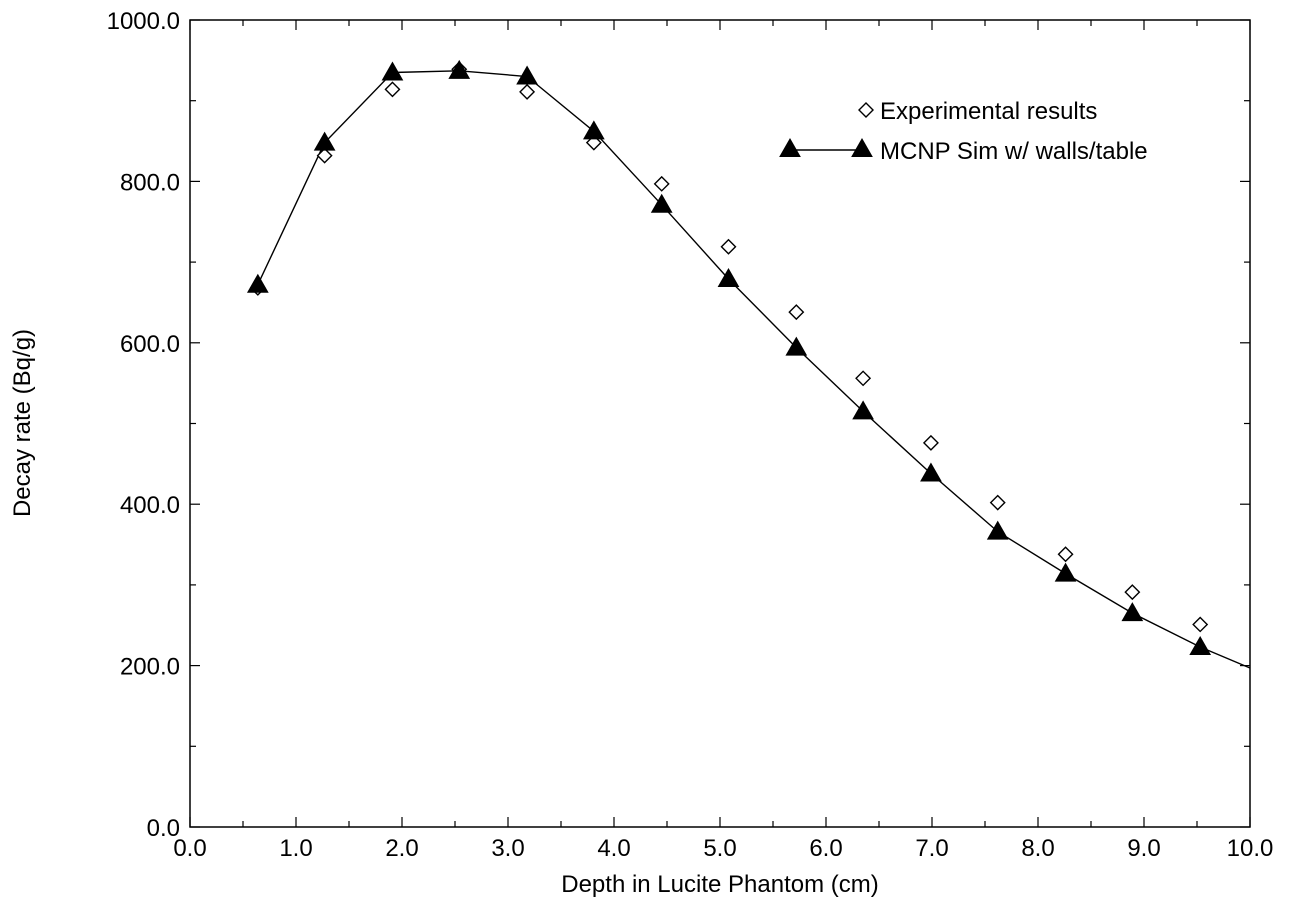  I want to click on legend-marker-mcnp-left, so click(790, 147).